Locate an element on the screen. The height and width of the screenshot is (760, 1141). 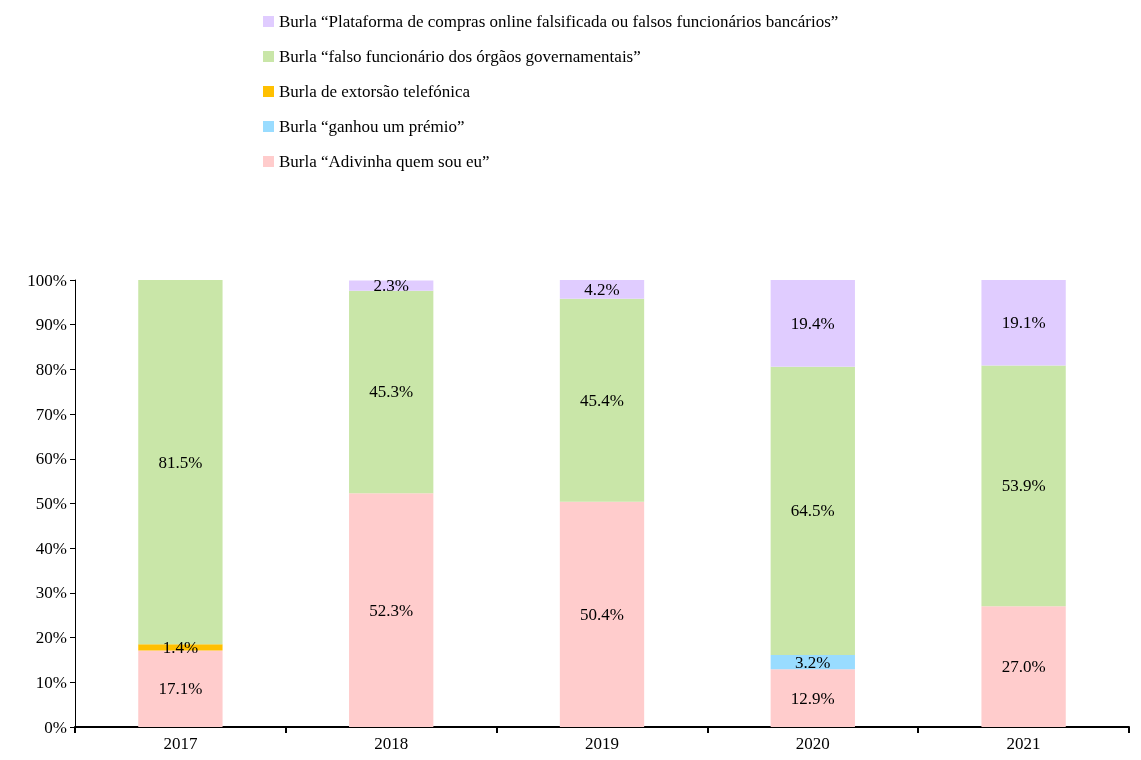
y-tick-label: 50% is located at coordinates (51, 503).